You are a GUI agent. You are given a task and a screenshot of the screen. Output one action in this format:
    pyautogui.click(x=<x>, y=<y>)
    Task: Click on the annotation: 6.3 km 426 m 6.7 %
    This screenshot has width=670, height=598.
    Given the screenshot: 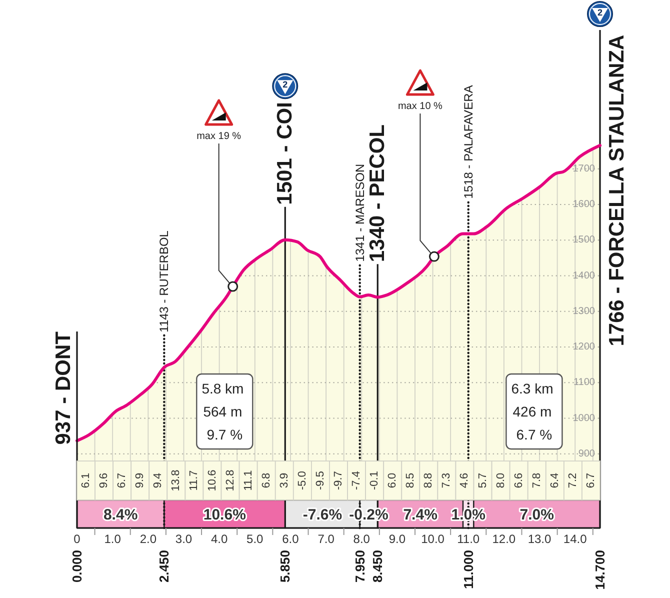 What is the action you would take?
    pyautogui.click(x=534, y=411)
    